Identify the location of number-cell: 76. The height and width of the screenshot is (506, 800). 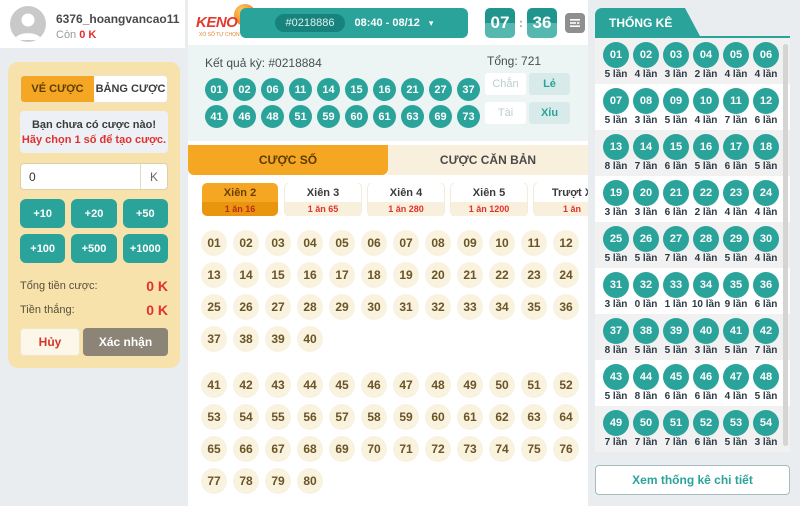
(566, 449).